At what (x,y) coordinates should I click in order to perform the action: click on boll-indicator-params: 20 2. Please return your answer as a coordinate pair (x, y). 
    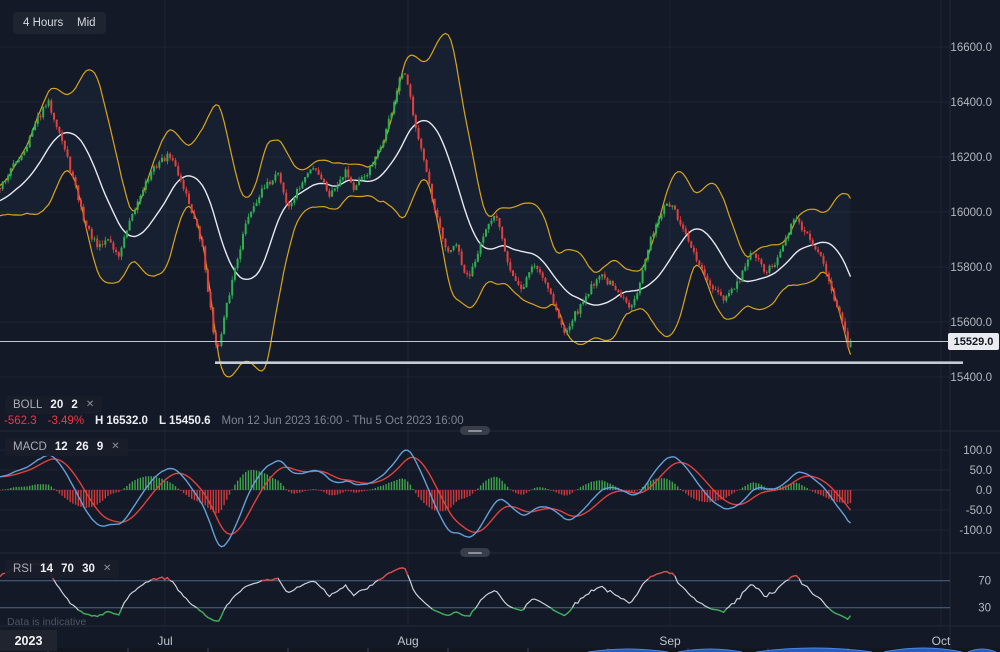
    Looking at the image, I should click on (64, 405).